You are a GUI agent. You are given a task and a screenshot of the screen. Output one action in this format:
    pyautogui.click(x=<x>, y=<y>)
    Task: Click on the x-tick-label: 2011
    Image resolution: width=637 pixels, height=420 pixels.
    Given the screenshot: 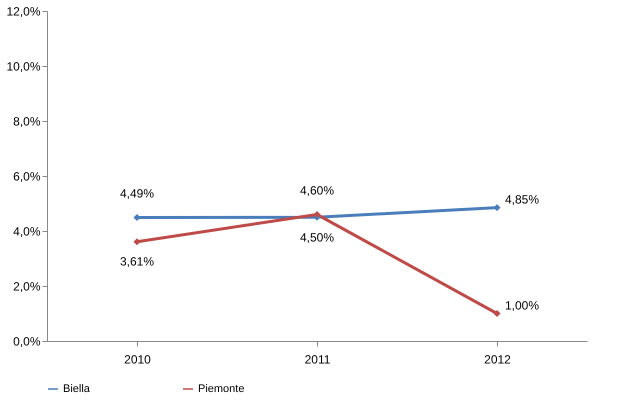 What is the action you would take?
    pyautogui.click(x=317, y=359)
    